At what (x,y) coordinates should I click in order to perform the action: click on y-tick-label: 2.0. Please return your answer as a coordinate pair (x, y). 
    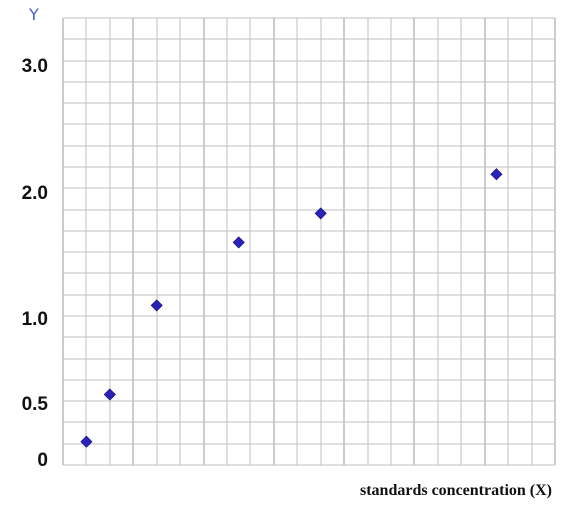
    Looking at the image, I should click on (35, 193).